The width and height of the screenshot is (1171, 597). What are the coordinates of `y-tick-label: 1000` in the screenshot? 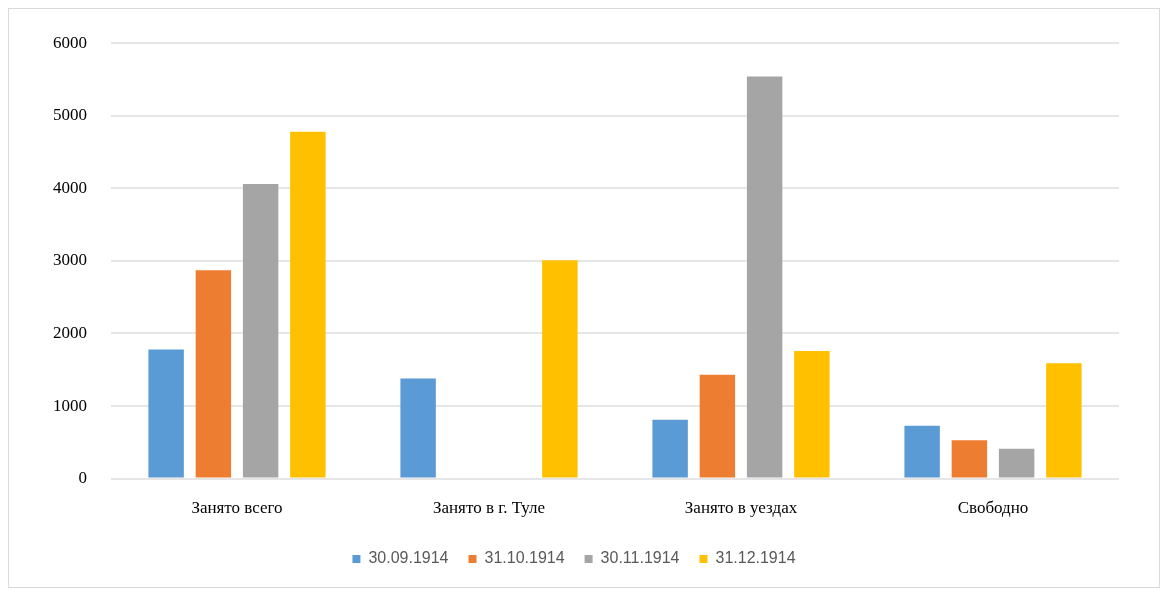 It's located at (70, 405).